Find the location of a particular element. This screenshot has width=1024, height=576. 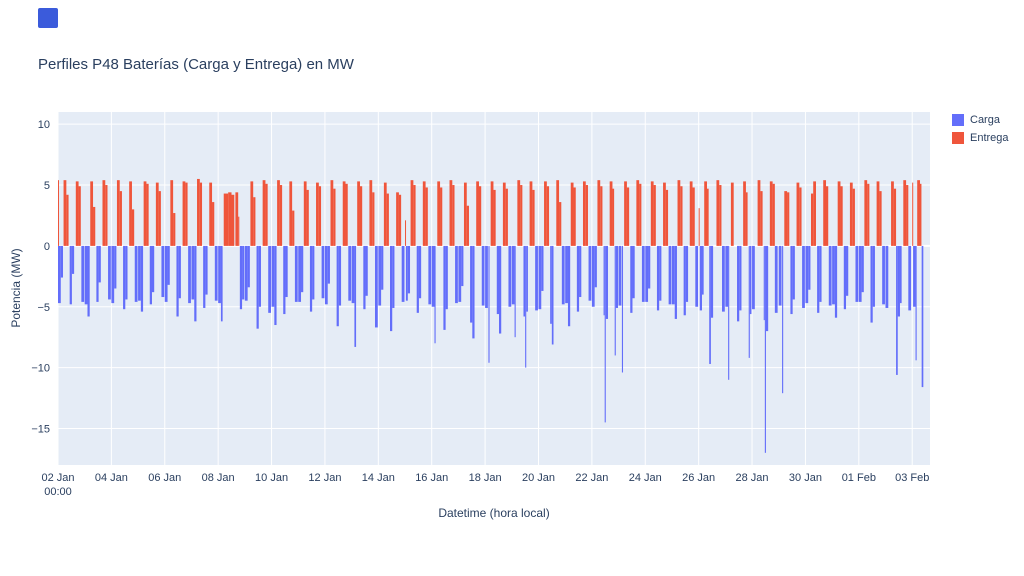

svg-text: 01 Feb is located at coordinates (859, 478).